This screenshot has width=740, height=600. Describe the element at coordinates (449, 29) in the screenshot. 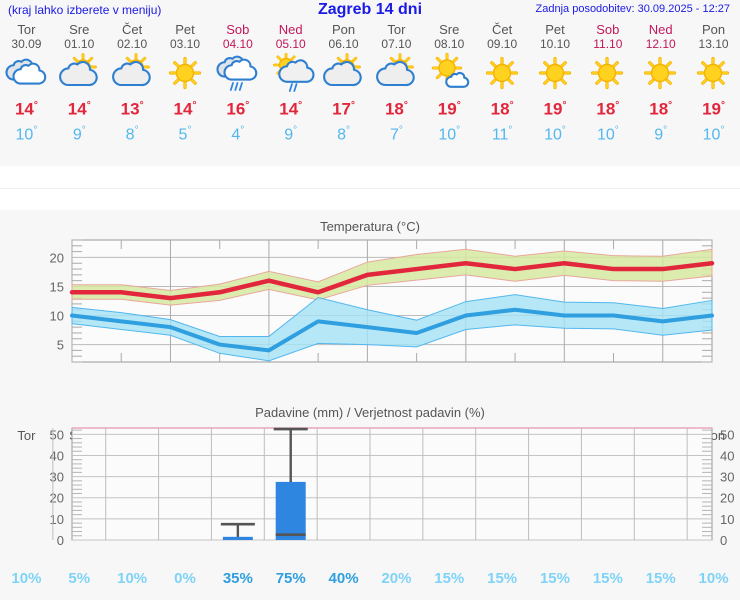

I see `day-name: Sre` at that location.